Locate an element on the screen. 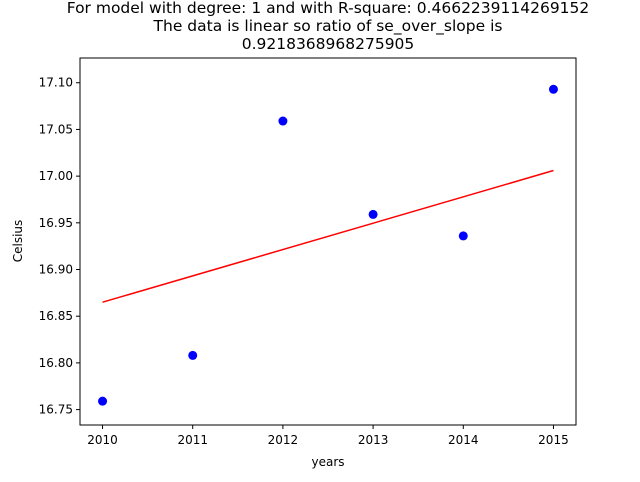 The image size is (640, 482). x-tick-label: 2012 is located at coordinates (283, 440).